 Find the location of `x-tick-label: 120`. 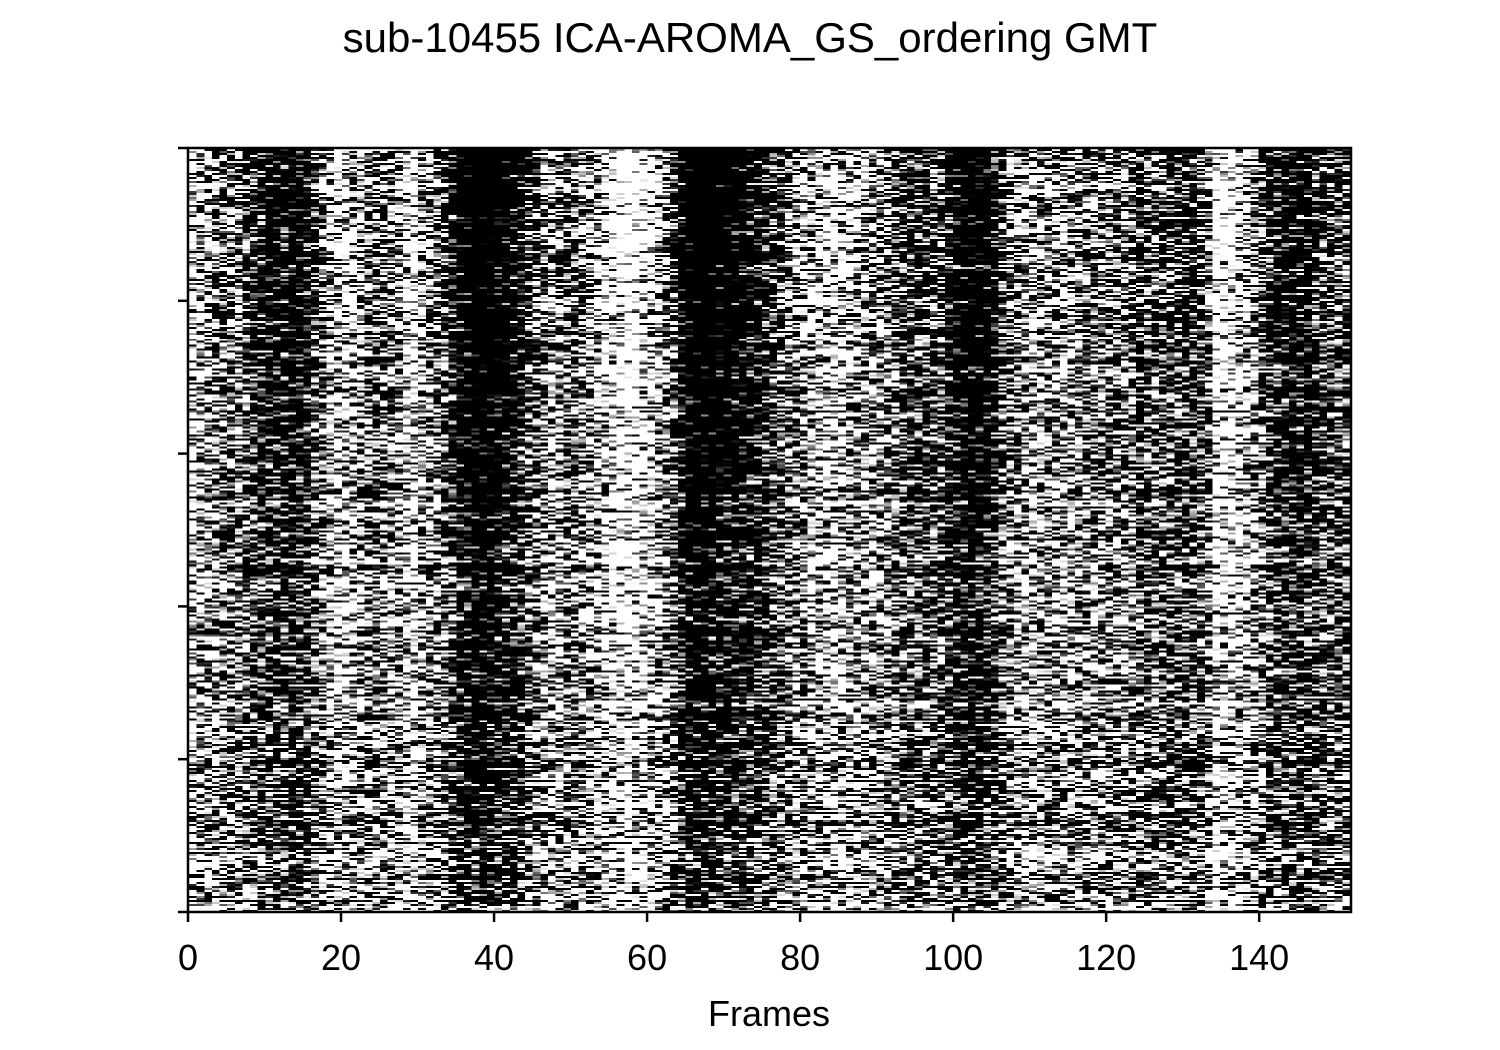

x-tick-label: 120 is located at coordinates (1106, 957).